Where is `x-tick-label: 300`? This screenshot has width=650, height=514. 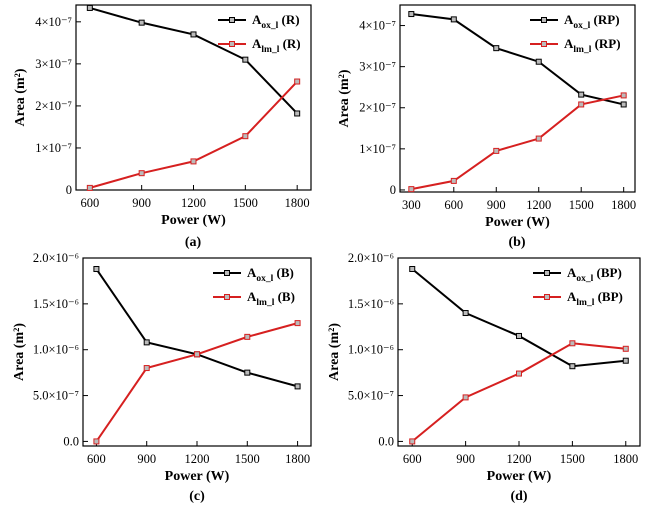
x-tick-label: 300 is located at coordinates (411, 205).